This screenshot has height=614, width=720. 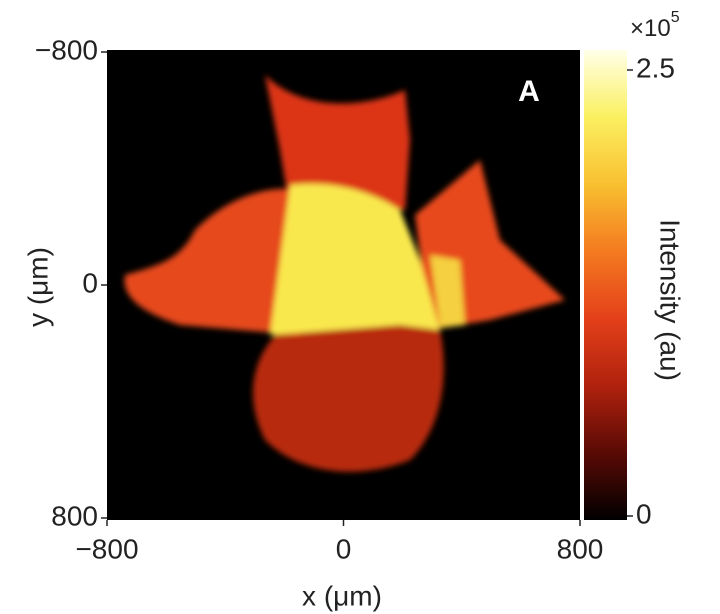 What do you see at coordinates (344, 548) in the screenshot?
I see `x-tick-label: 0` at bounding box center [344, 548].